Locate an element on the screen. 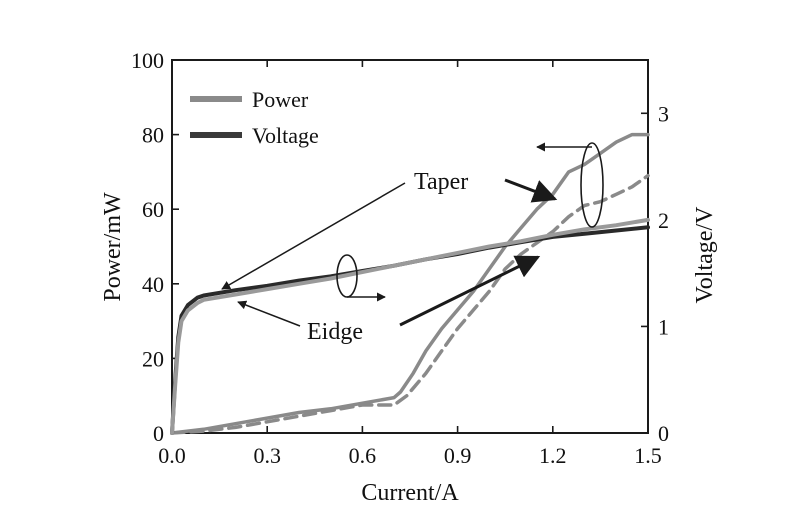 Image resolution: width=800 pixels, height=511 pixels. legend-label-power: Power is located at coordinates (280, 99).